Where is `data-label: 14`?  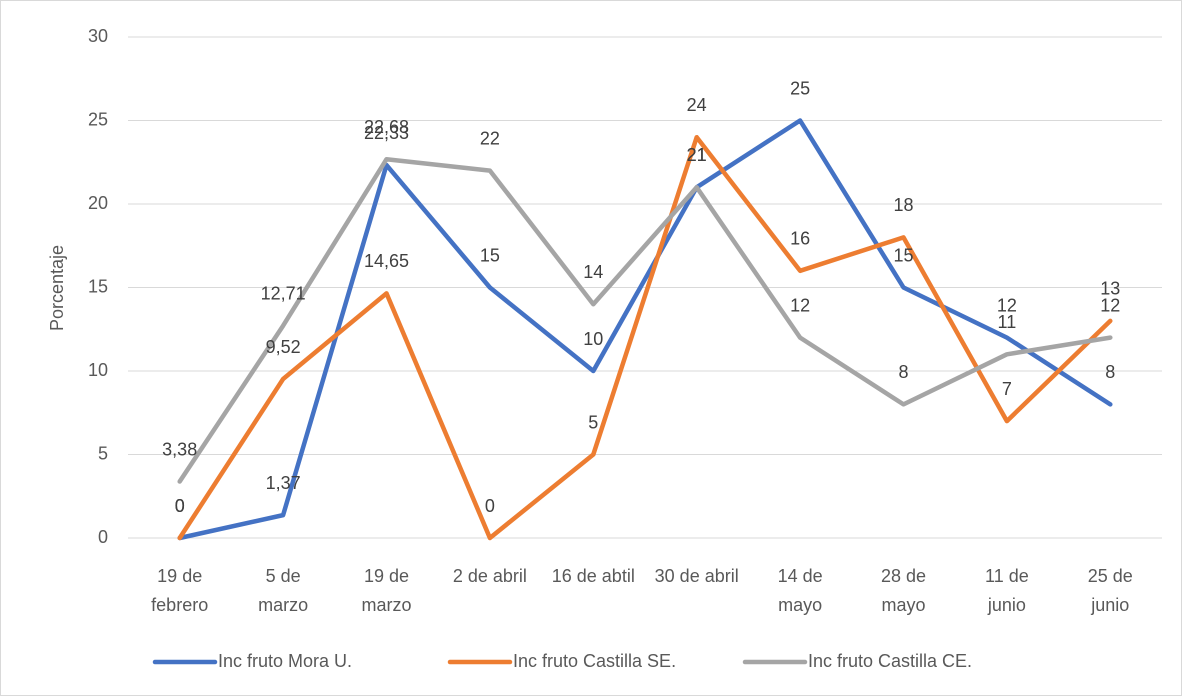 data-label: 14 is located at coordinates (593, 272).